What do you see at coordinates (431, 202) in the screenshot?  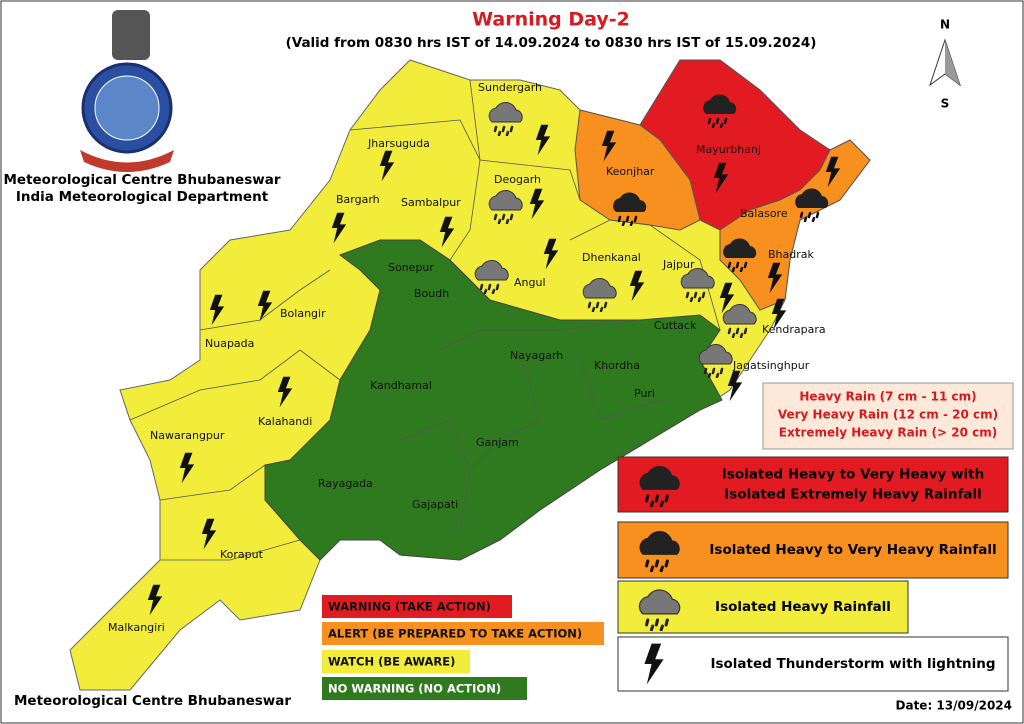 I see `district-label: Sambalpur` at bounding box center [431, 202].